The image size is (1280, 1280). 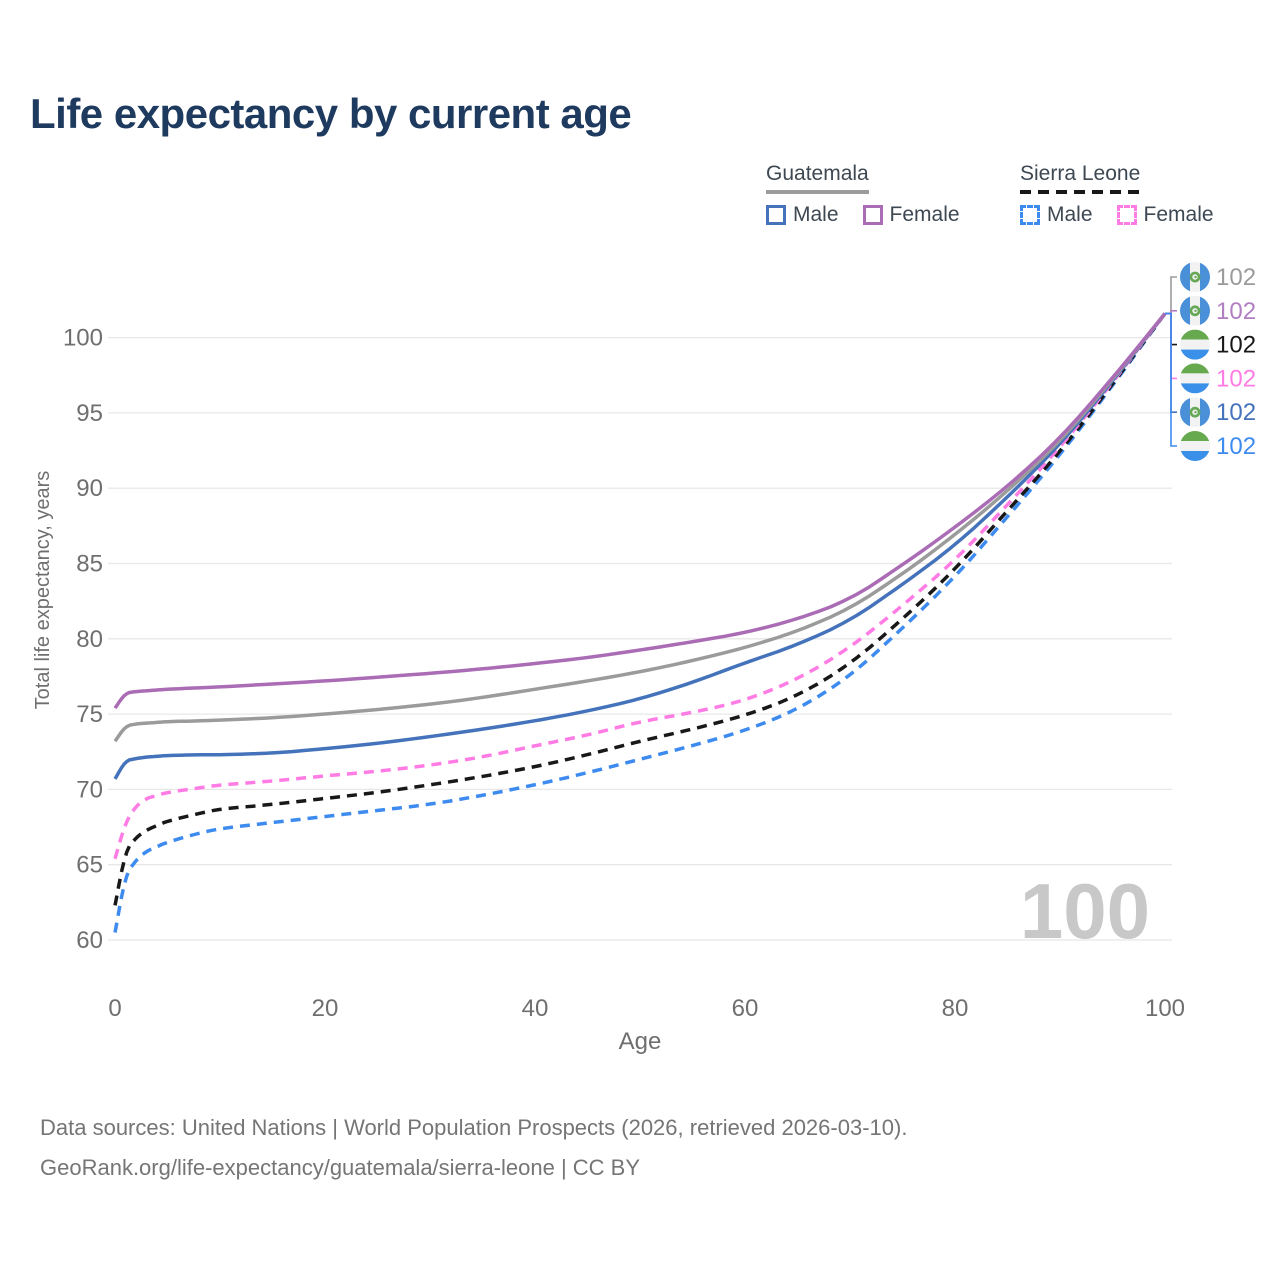 What do you see at coordinates (114, 1008) in the screenshot?
I see `x-tick-0: 0` at bounding box center [114, 1008].